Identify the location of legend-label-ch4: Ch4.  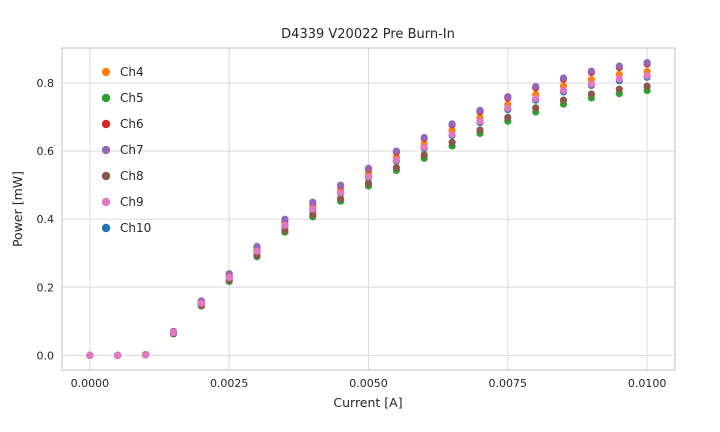
(132, 72).